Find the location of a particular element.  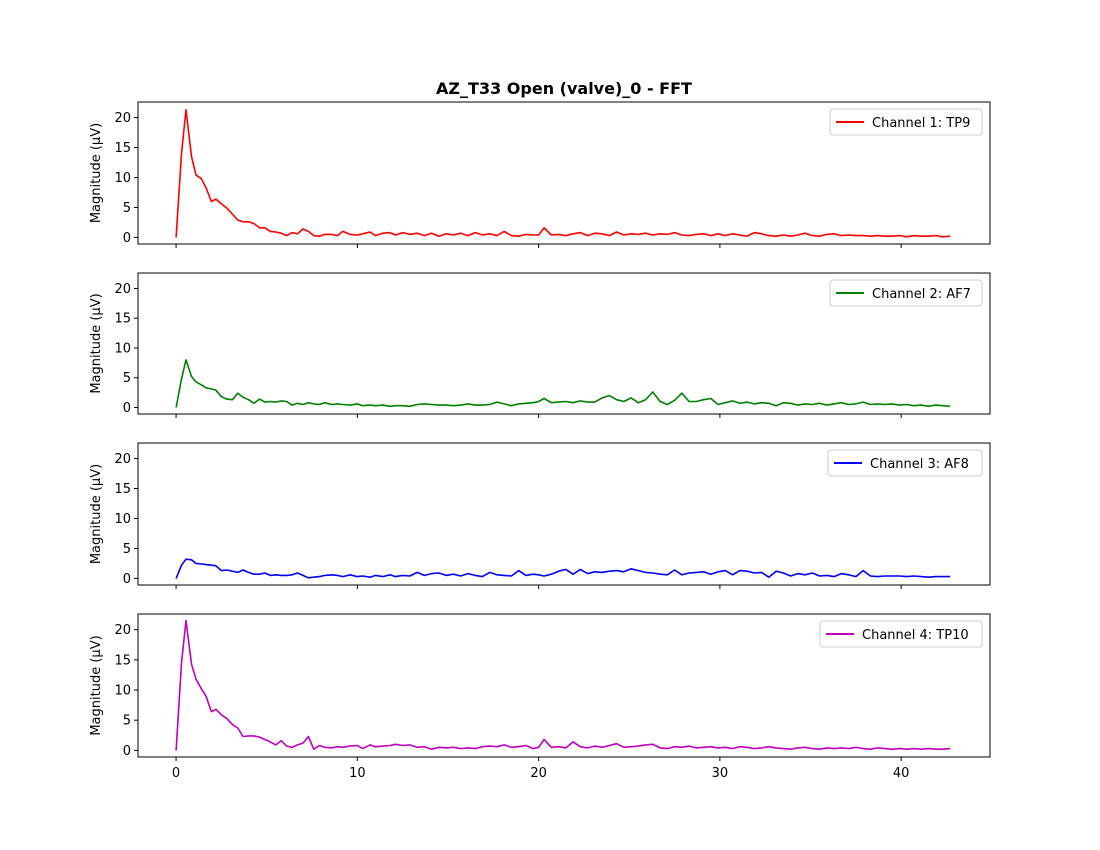

x-tick-label: 30 is located at coordinates (720, 773).